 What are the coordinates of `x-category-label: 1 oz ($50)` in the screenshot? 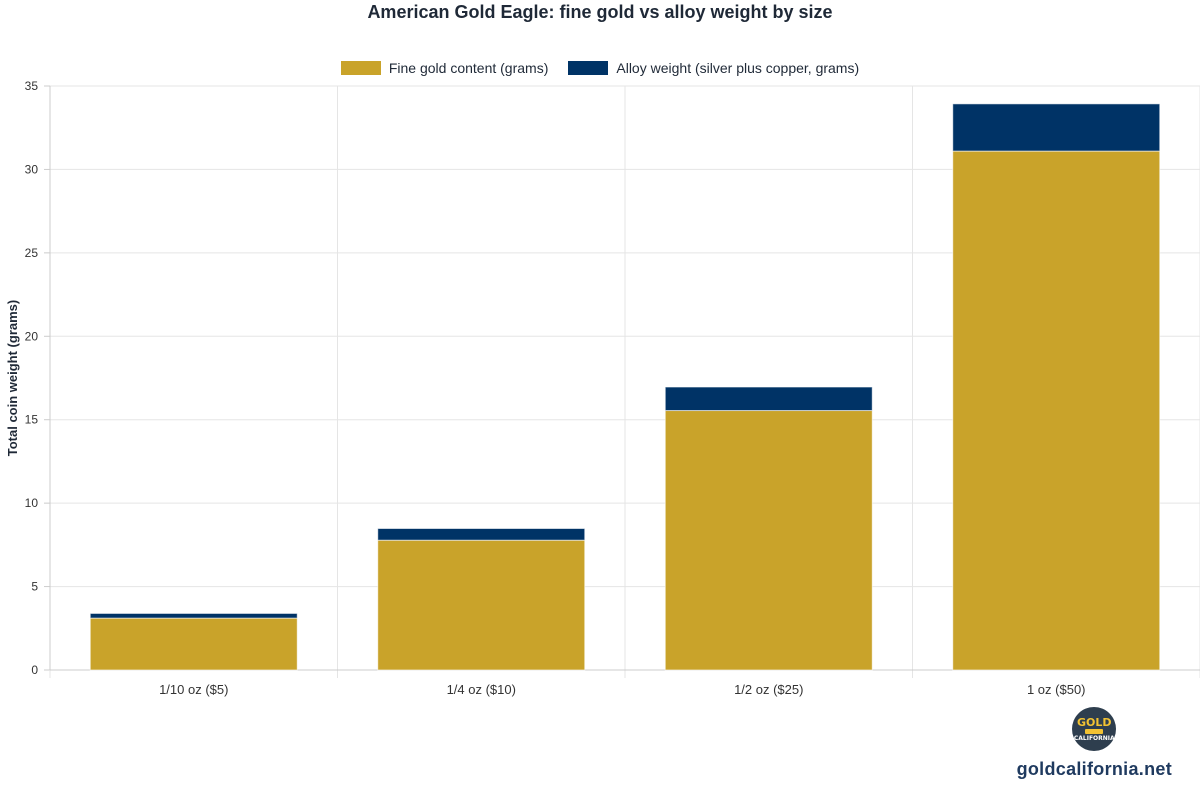 It's located at (1056, 689).